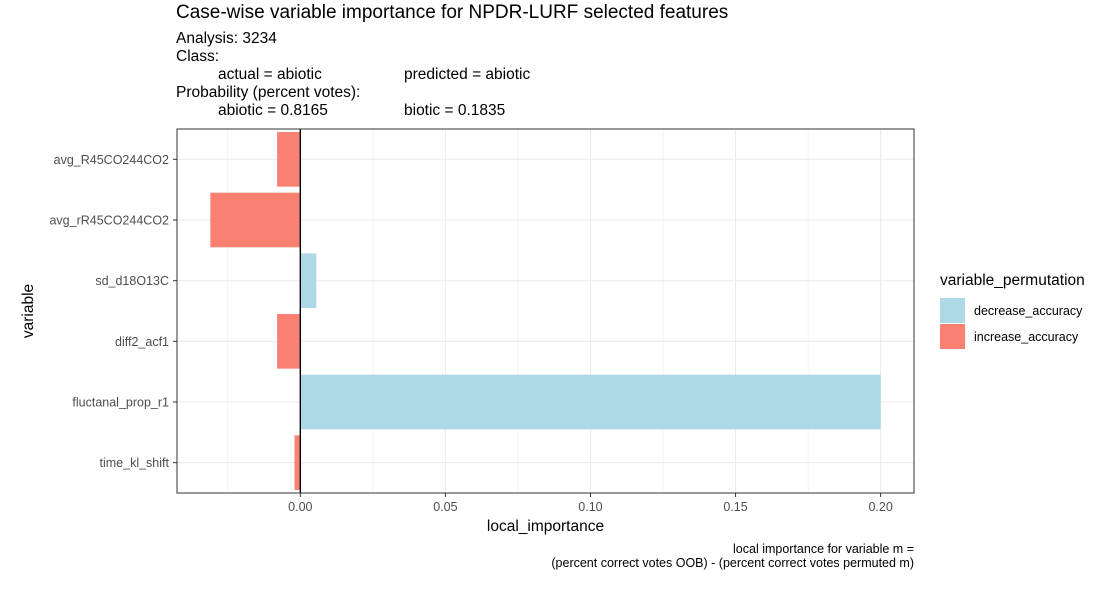 This screenshot has height=593, width=1105. I want to click on x-tick-label: 0.00, so click(300, 507).